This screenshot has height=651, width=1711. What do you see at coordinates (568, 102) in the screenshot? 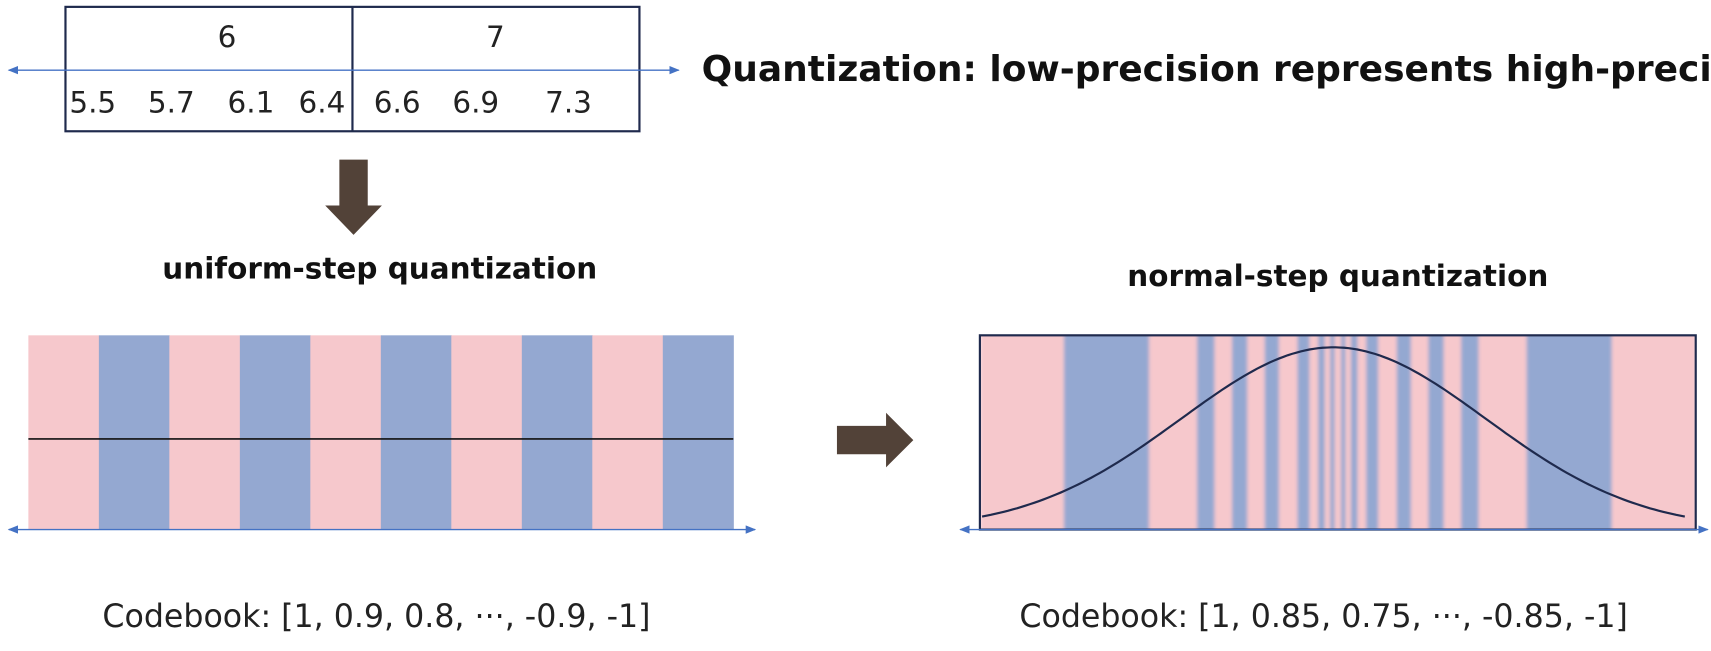
I see `value-label: 7.3` at bounding box center [568, 102].